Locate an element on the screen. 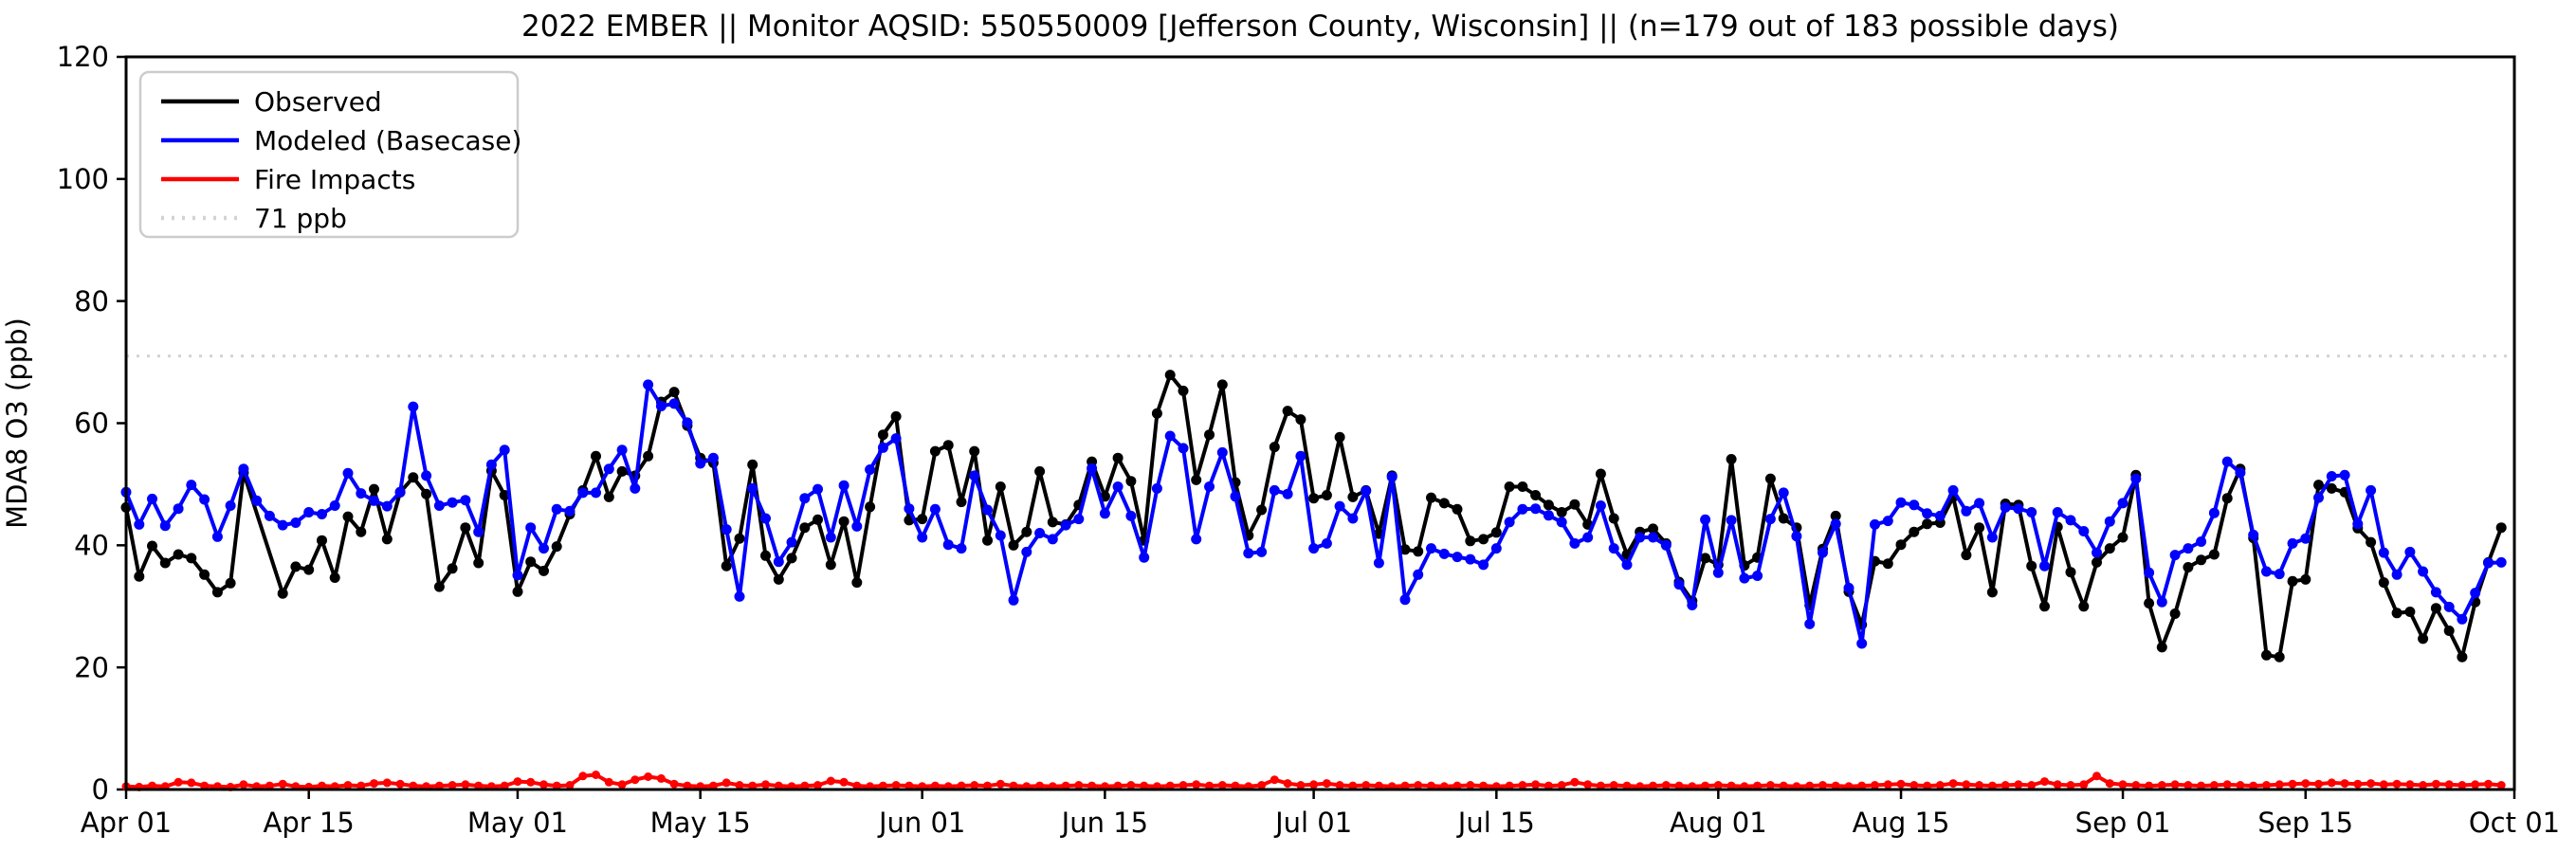 The height and width of the screenshot is (853, 2576). x-tick-label: Jul 01 is located at coordinates (1312, 823).